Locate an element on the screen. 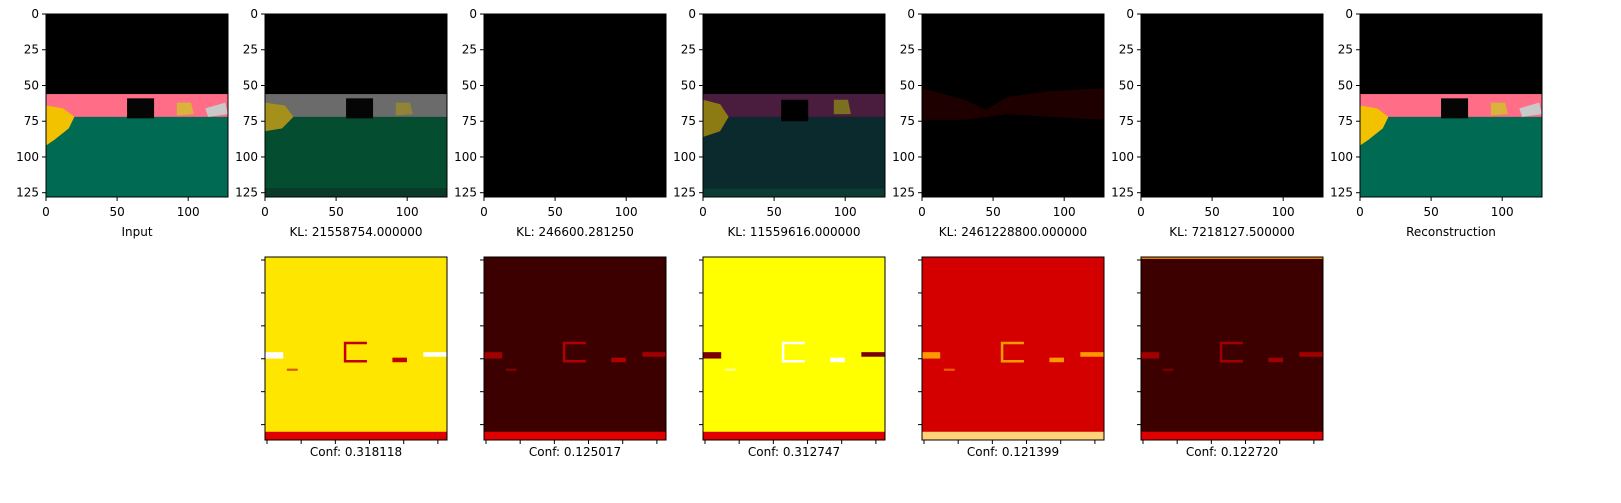 Image resolution: width=1621 pixels, height=503 pixels. heatmap-panel-confidence-3: Conf: 0.312747 is located at coordinates (792, 357).